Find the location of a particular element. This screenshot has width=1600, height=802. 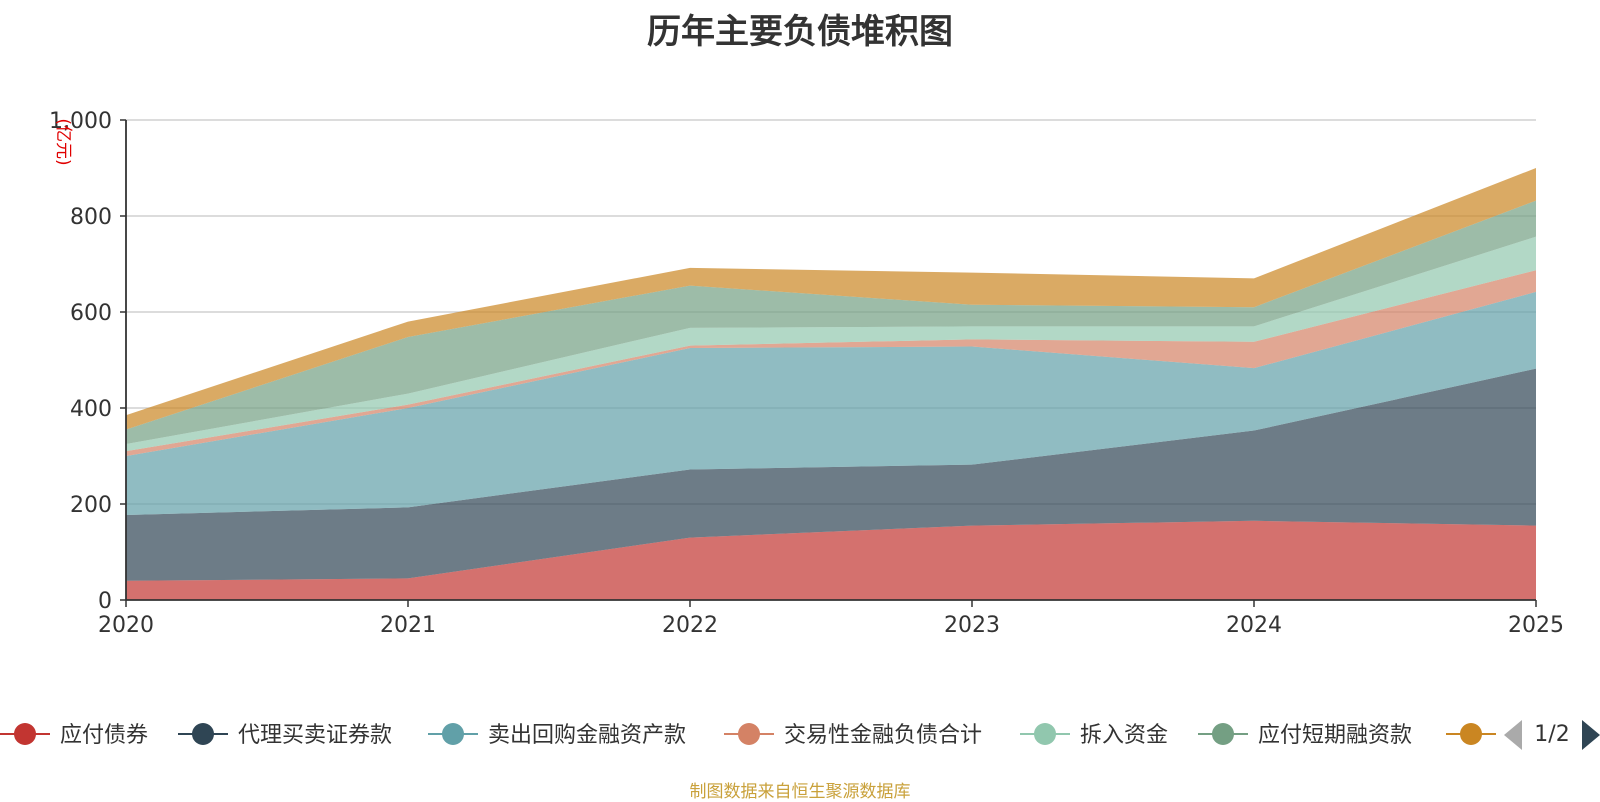

legend-item-3: 卖出回购金融资产款 is located at coordinates (557, 735).